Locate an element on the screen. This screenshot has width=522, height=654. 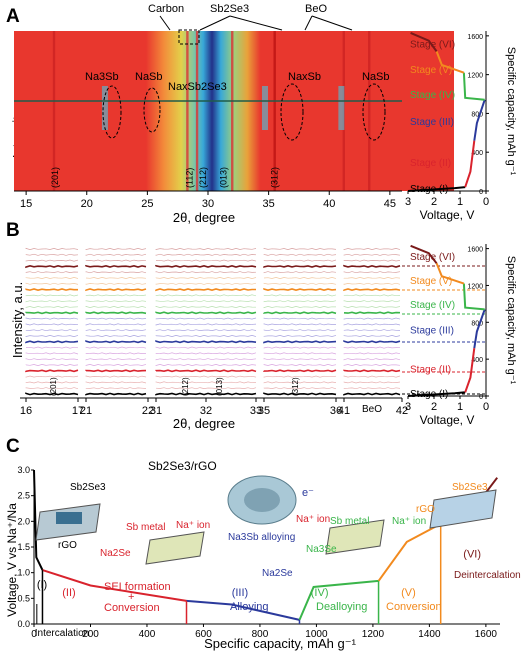
b-xtick-label-1-0: 21 is located at coordinates (86, 411).